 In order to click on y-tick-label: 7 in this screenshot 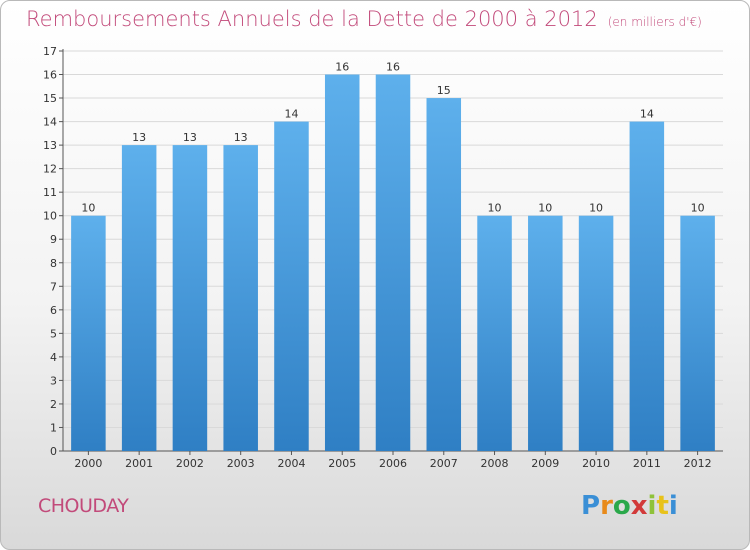, I will do `click(53, 286)`.